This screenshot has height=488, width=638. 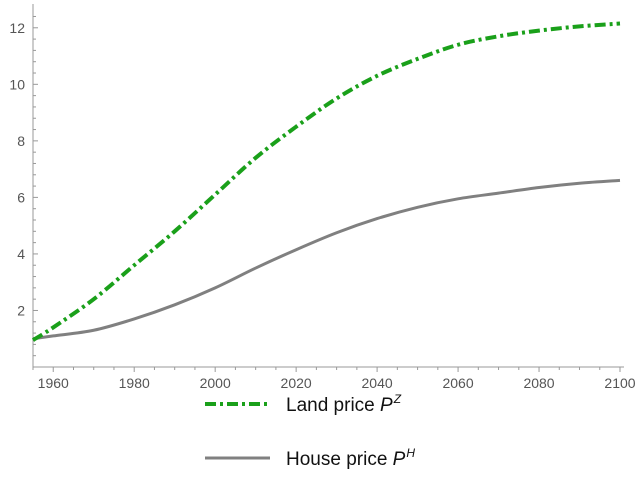 What do you see at coordinates (17, 84) in the screenshot?
I see `y-tick-label: 10` at bounding box center [17, 84].